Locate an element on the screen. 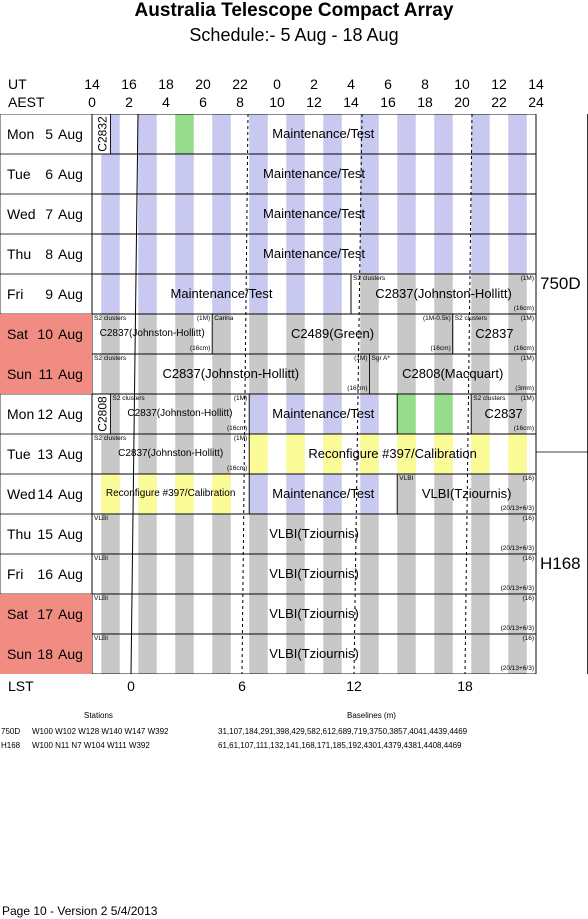 The height and width of the screenshot is (919, 588). page-subtitle: Schedule:- 5 Aug - 18 Aug is located at coordinates (294, 35).